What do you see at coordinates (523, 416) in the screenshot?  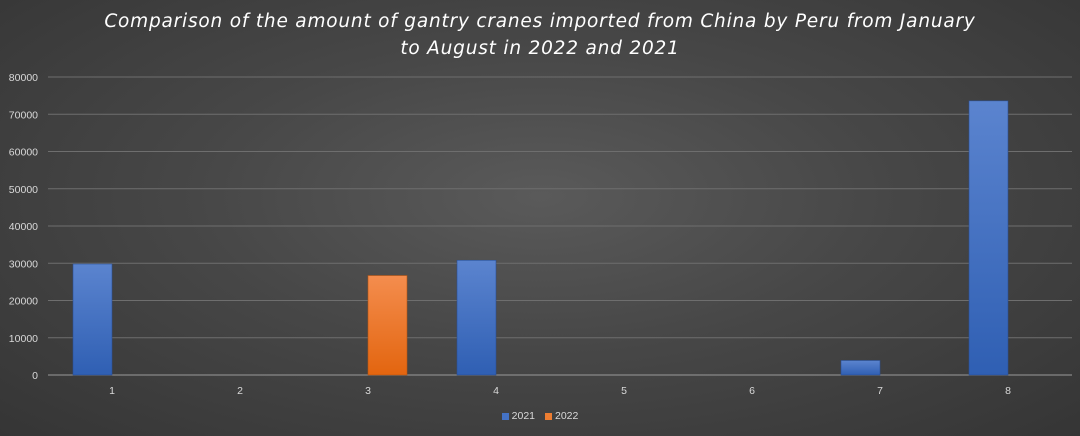 I see `legend-label-2021: 2021` at bounding box center [523, 416].